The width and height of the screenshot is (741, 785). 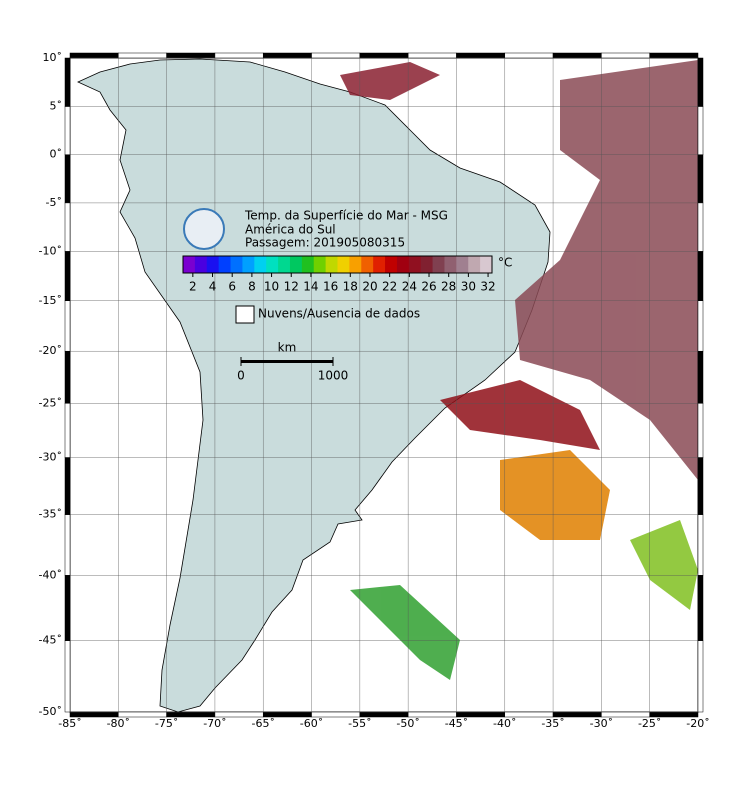 What do you see at coordinates (56, 154) in the screenshot?
I see `y-tick-label: 0˚` at bounding box center [56, 154].